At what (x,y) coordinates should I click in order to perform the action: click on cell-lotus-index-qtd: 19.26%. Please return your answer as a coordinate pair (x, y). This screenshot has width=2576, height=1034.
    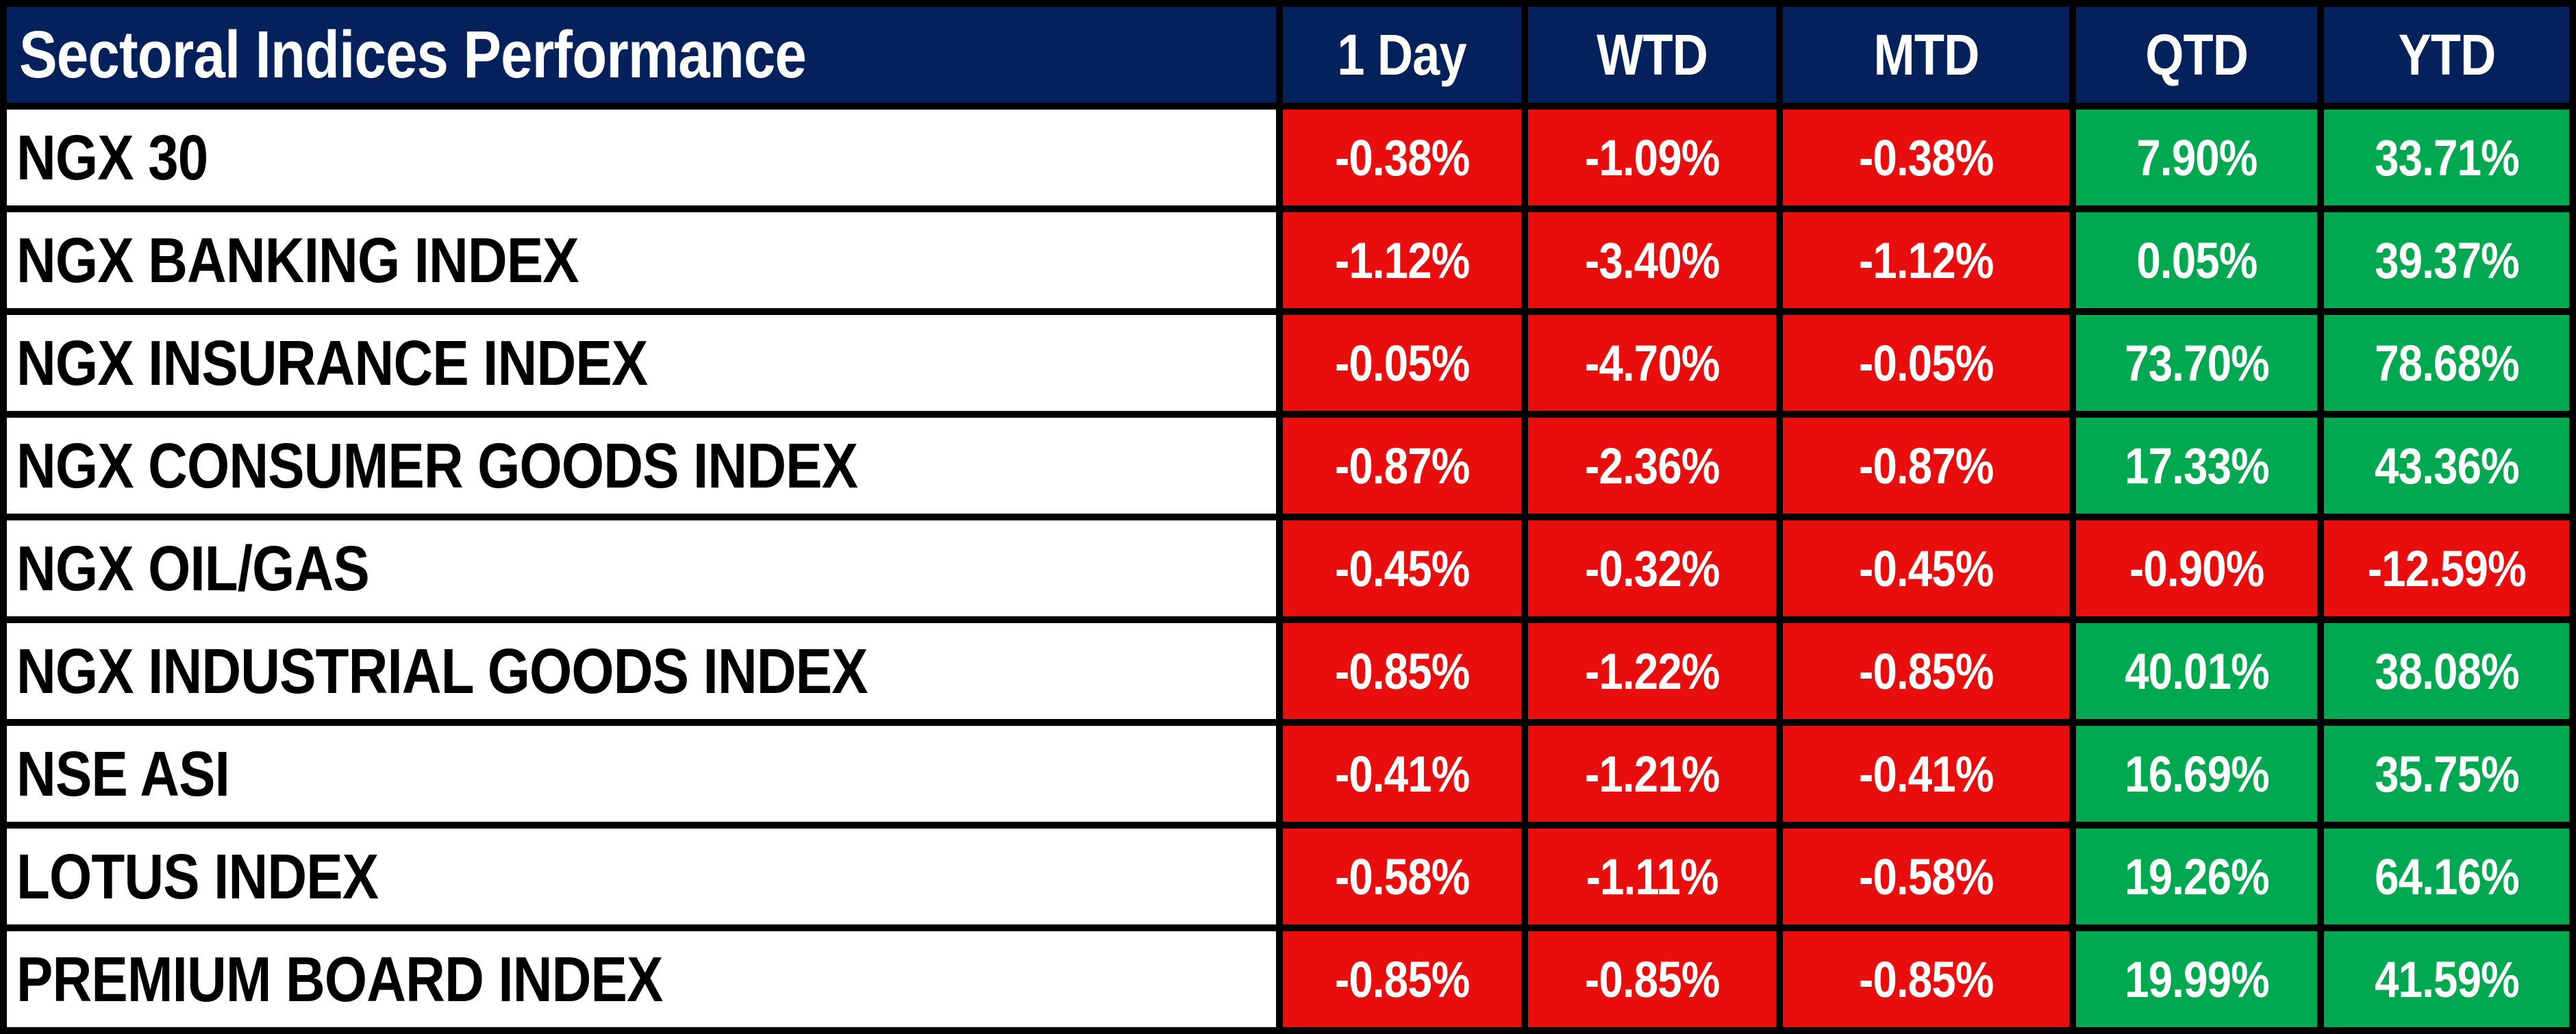
    Looking at the image, I should click on (2196, 877).